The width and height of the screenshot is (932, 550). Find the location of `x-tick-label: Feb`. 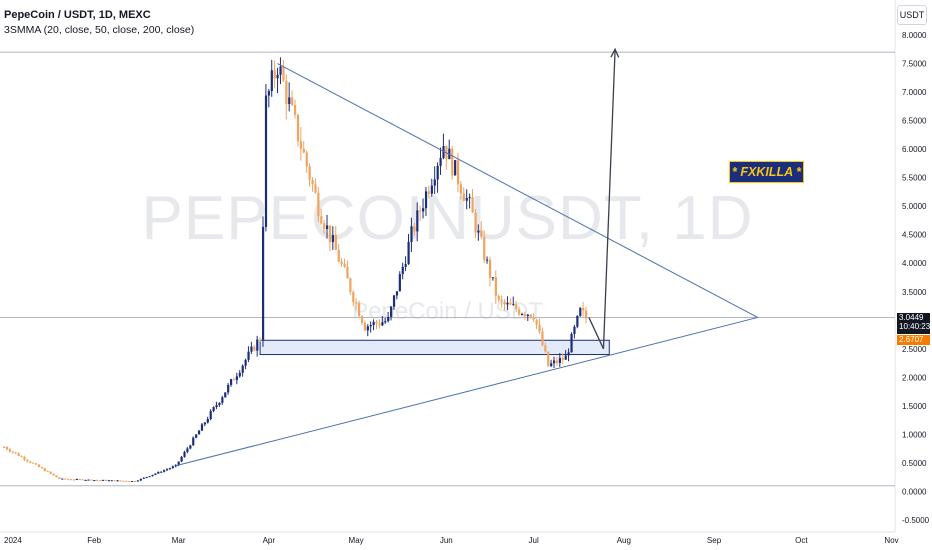

x-tick-label: Feb is located at coordinates (94, 540).